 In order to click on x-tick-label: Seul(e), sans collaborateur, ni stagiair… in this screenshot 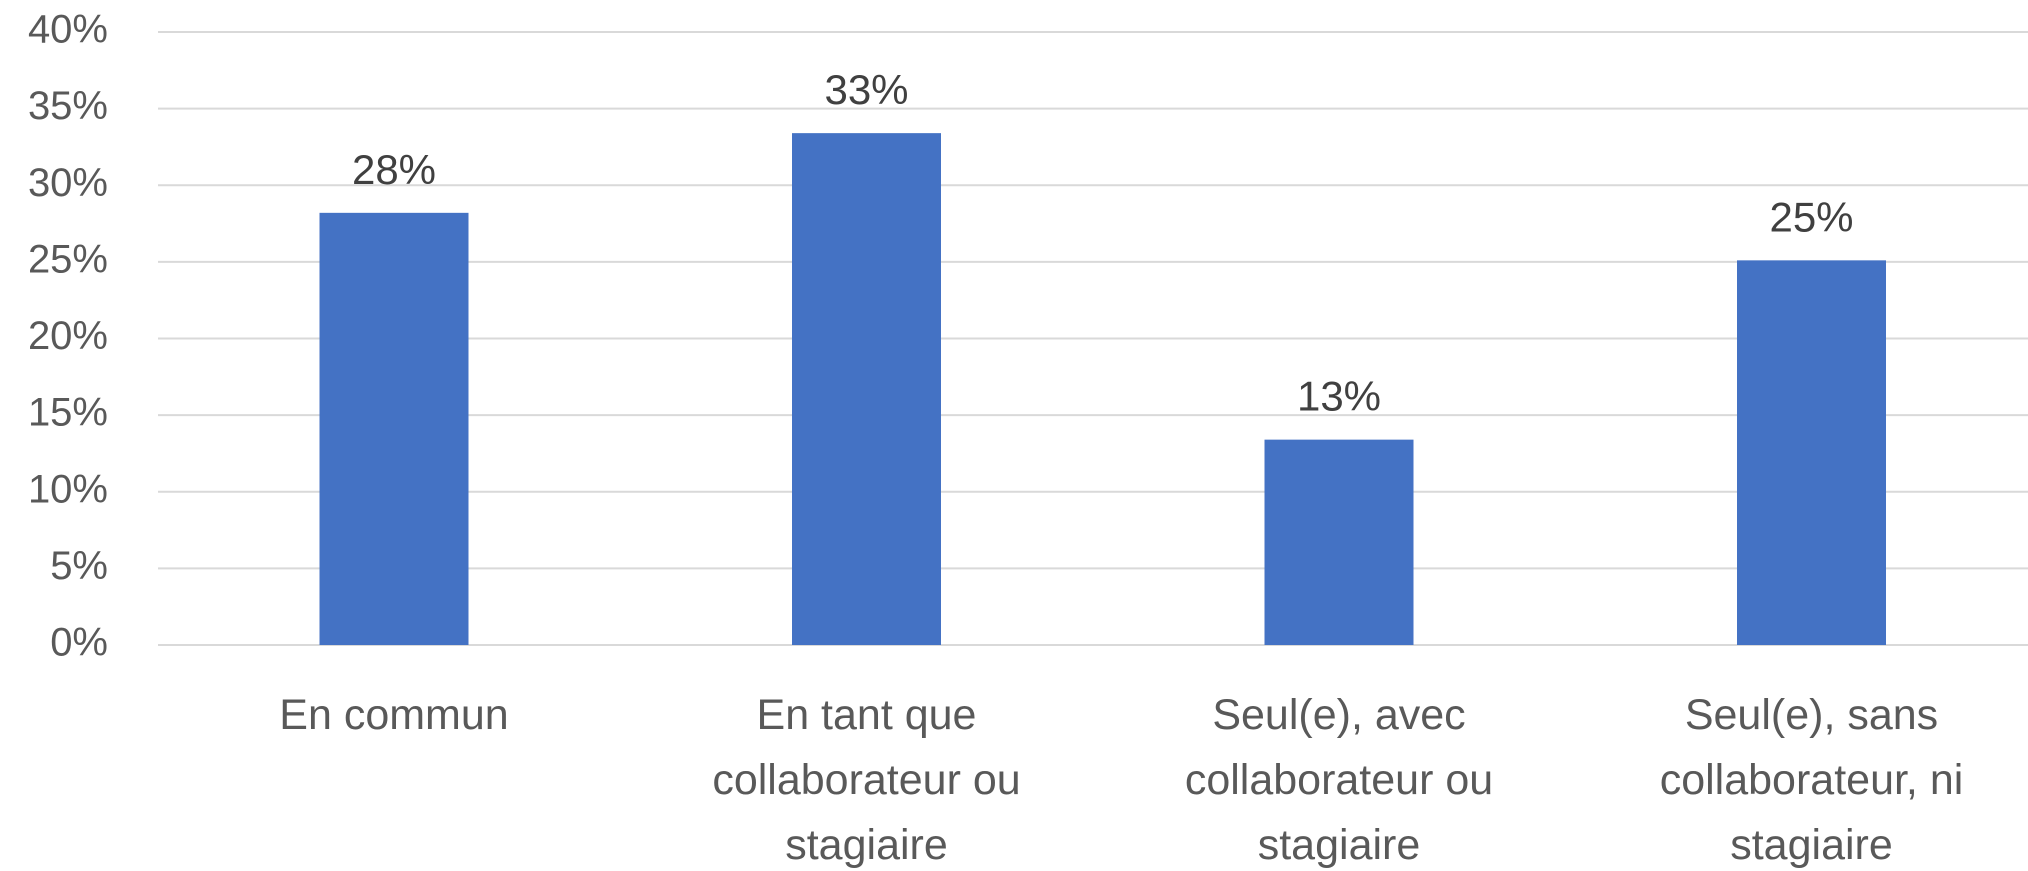, I will do `click(1811, 780)`.